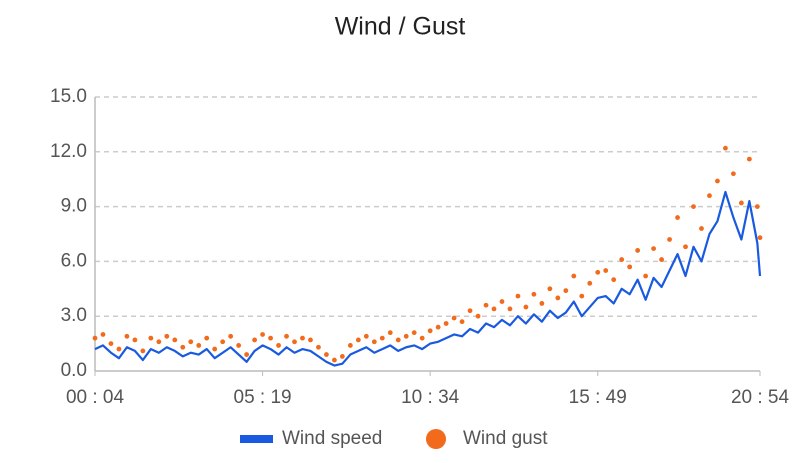 Image resolution: width=800 pixels, height=463 pixels. Describe the element at coordinates (95, 397) in the screenshot. I see `x-tick-label: 00 : 04` at that location.